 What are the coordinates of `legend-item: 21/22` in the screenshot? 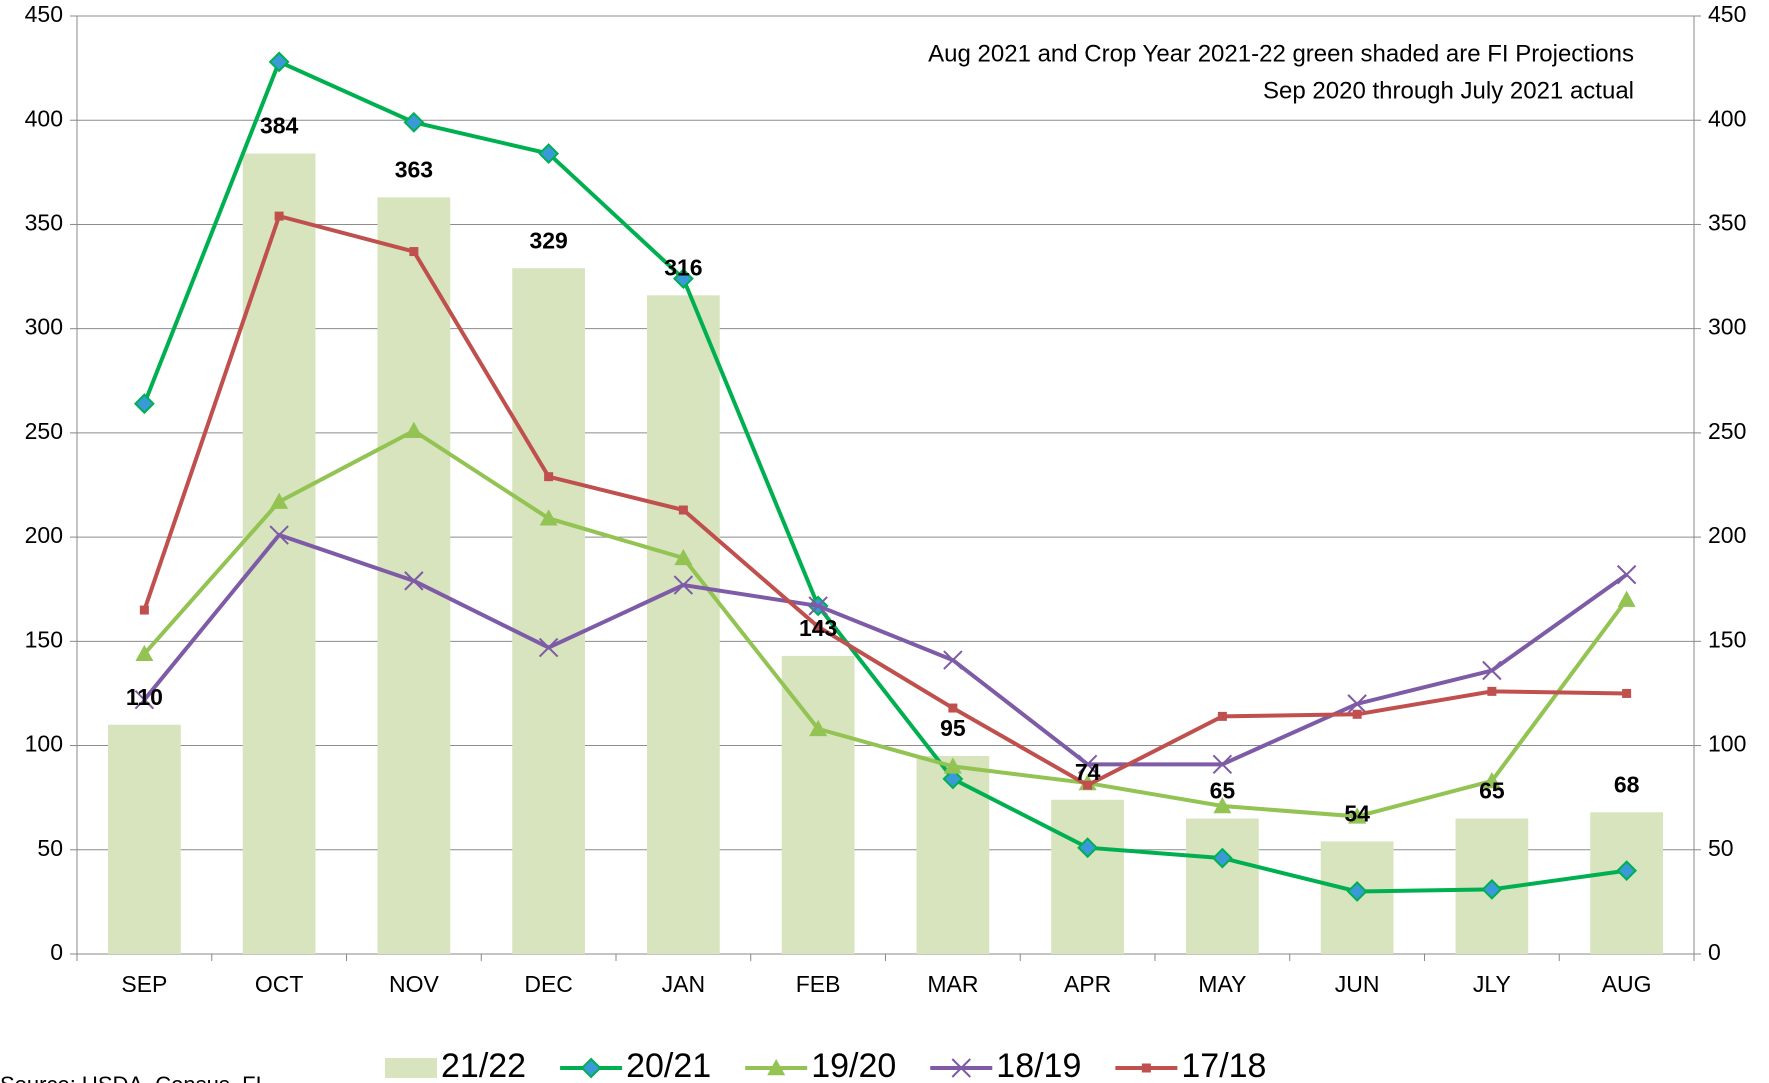 It's located at (455, 1065).